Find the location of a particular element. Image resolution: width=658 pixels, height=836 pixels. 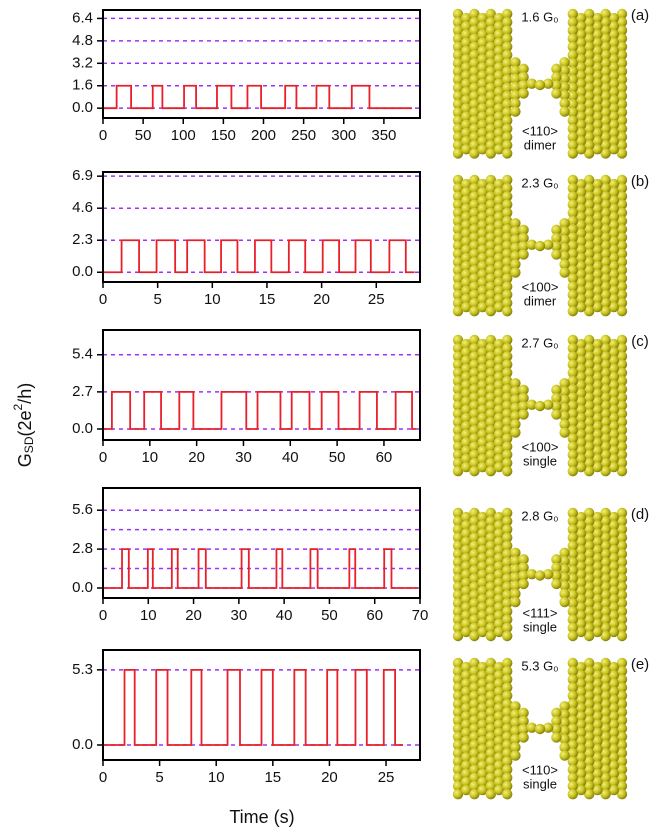

x-tick-label: 150 is located at coordinates (223, 135).